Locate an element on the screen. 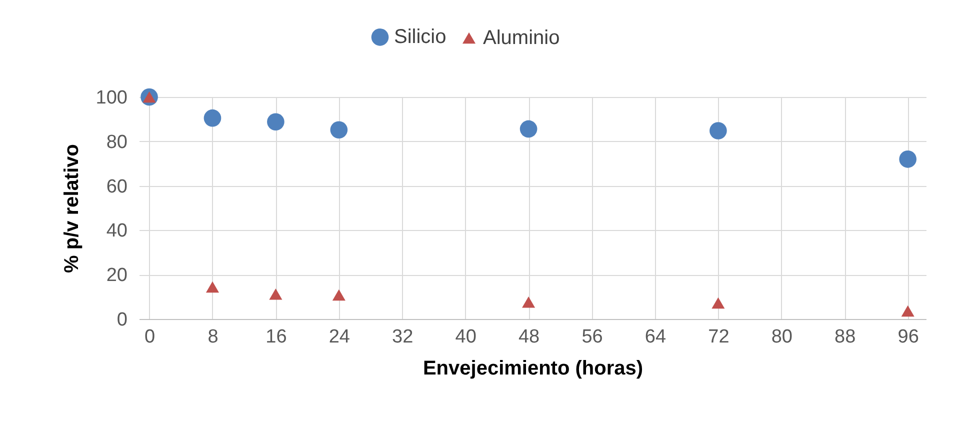 The height and width of the screenshot is (432, 961). y-tick-label: 20 is located at coordinates (117, 275).